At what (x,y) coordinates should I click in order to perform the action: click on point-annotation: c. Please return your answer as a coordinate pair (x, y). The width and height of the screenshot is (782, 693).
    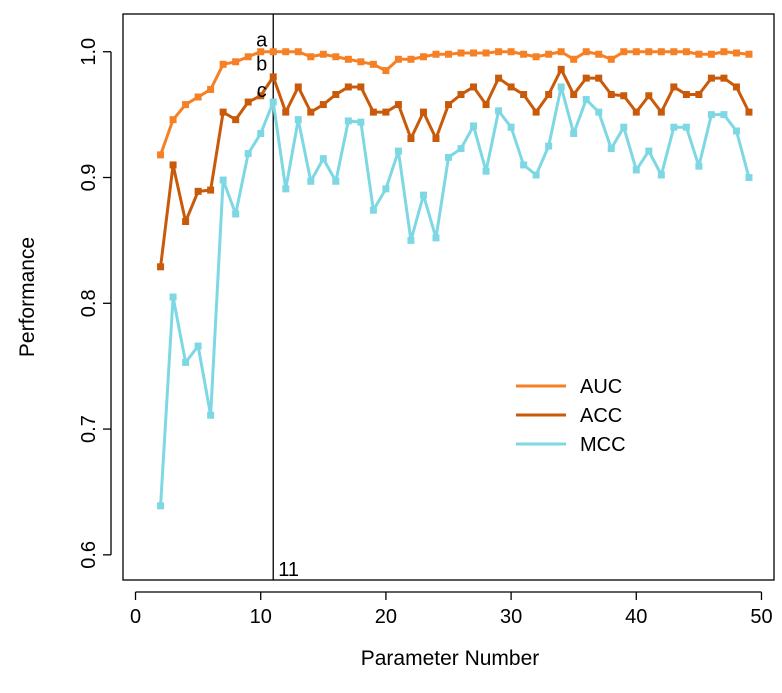
    Looking at the image, I should click on (262, 91).